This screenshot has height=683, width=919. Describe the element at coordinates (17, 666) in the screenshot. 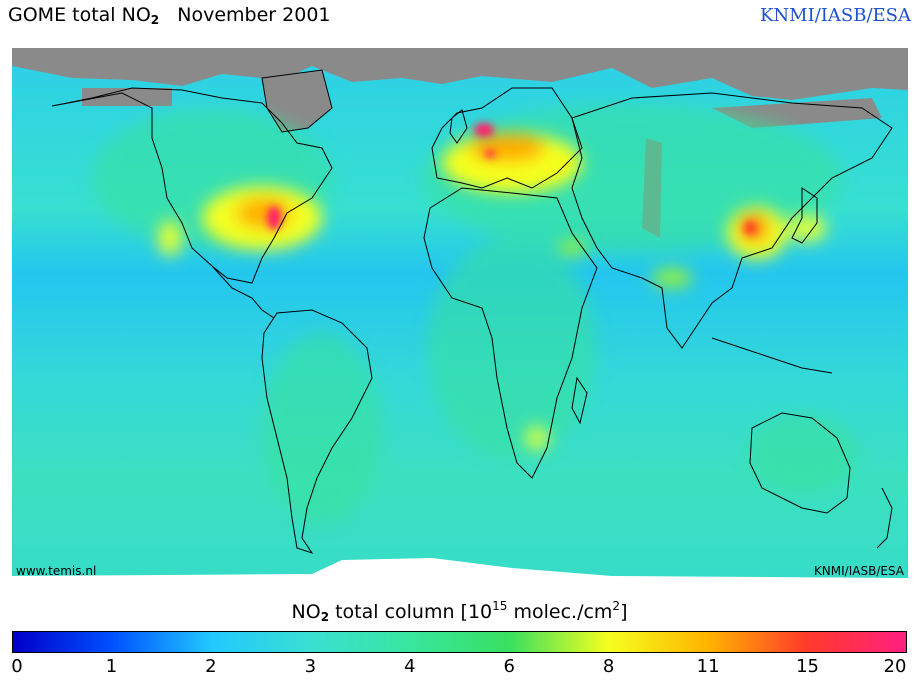

I see `colorbar-tick-label: 0` at that location.